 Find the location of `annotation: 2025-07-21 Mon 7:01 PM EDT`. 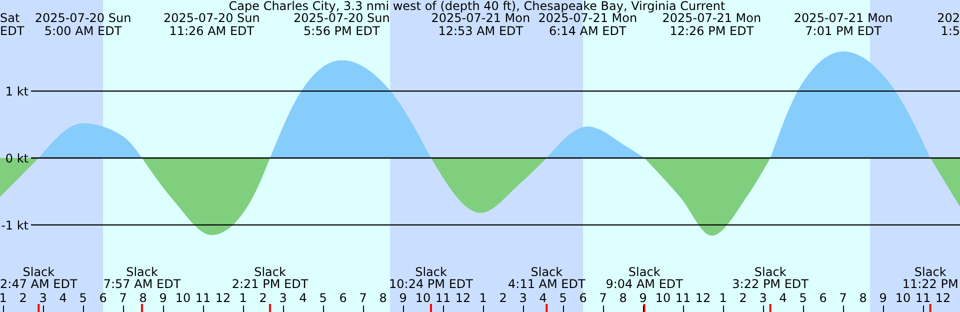

annotation: 2025-07-21 Mon 7:01 PM EDT is located at coordinates (843, 24).